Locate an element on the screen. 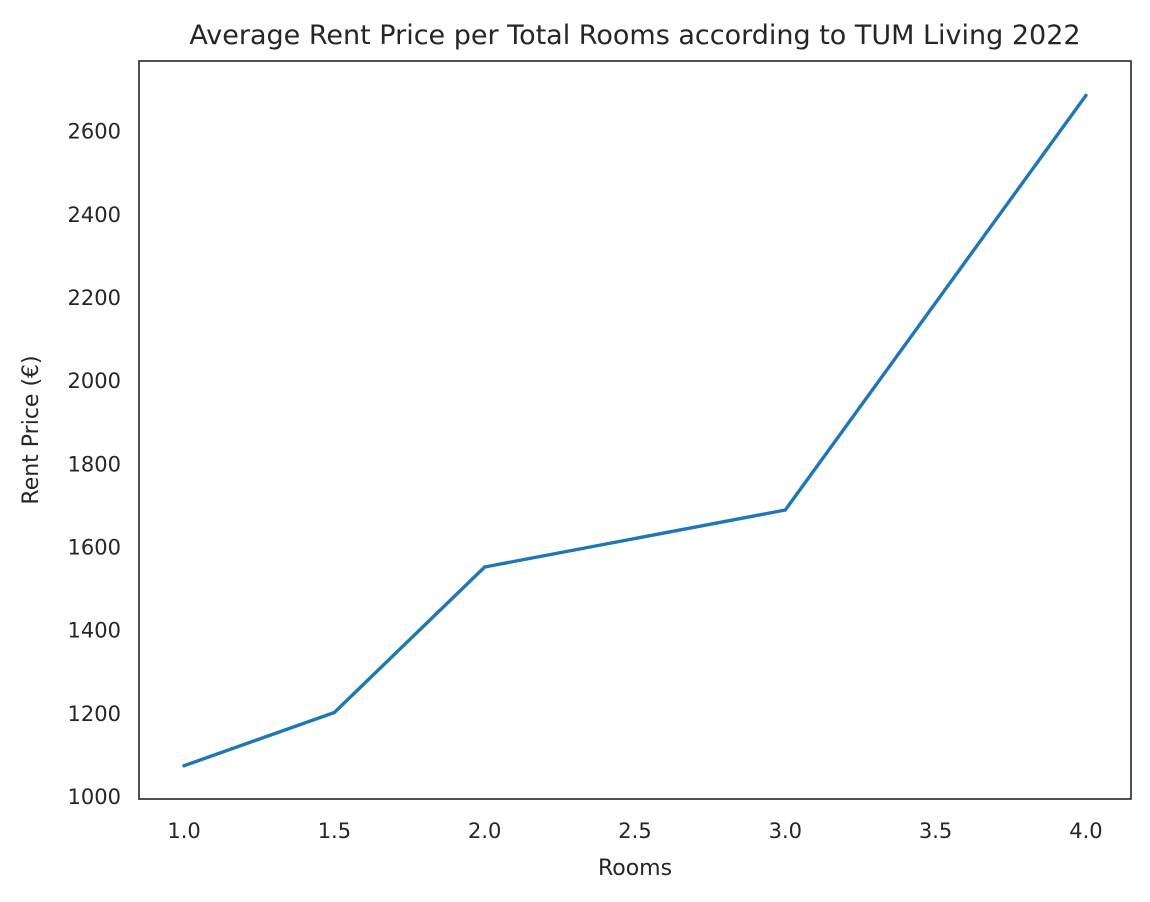 Image resolution: width=1150 pixels, height=902 pixels. x-tick-label: 2.5 is located at coordinates (634, 831).